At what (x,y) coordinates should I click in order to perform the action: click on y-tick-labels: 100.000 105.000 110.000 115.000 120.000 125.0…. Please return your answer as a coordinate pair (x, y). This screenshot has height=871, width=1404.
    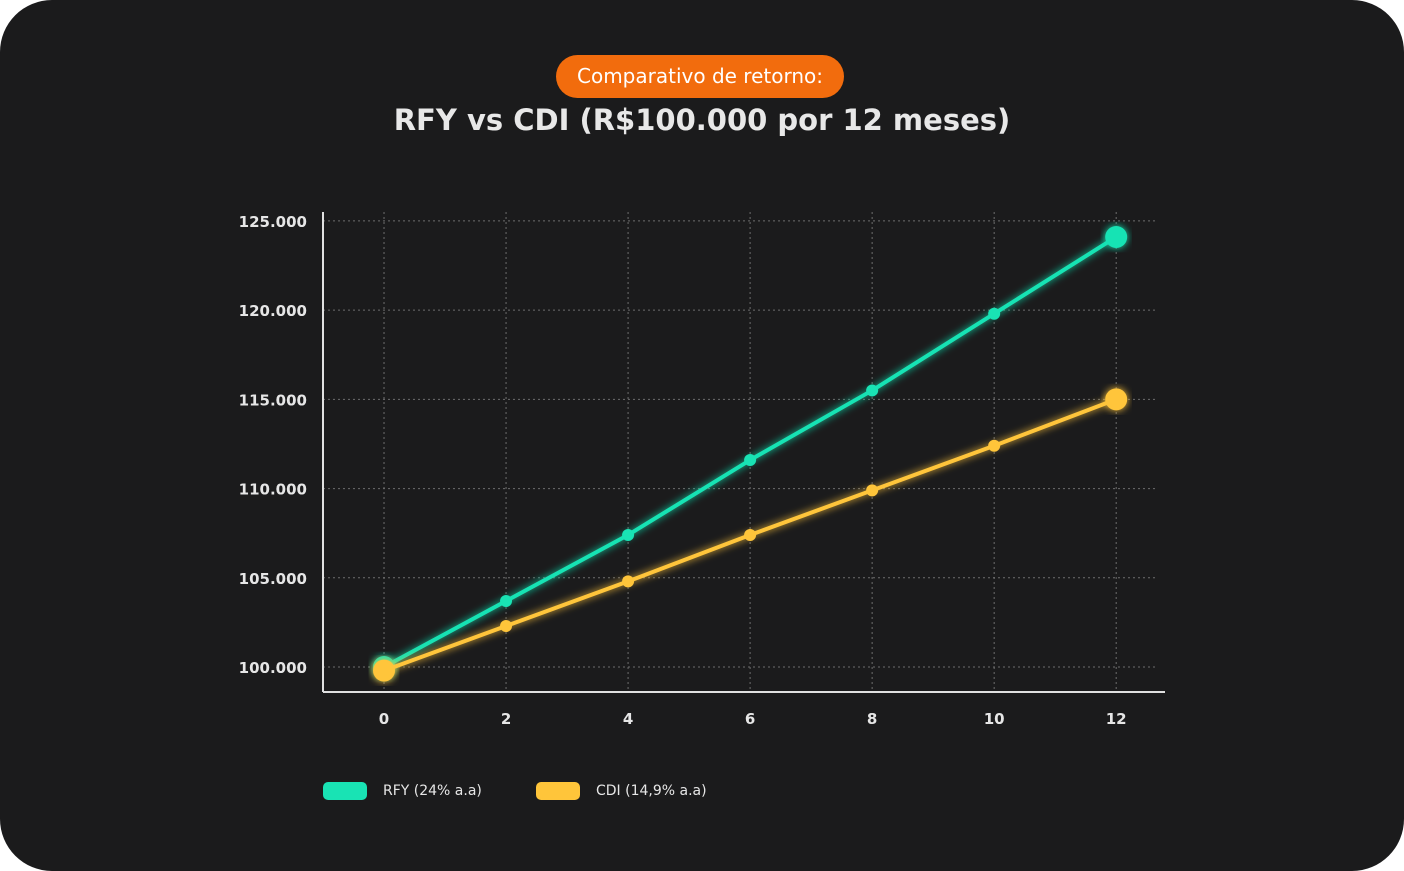
    Looking at the image, I should click on (273, 445).